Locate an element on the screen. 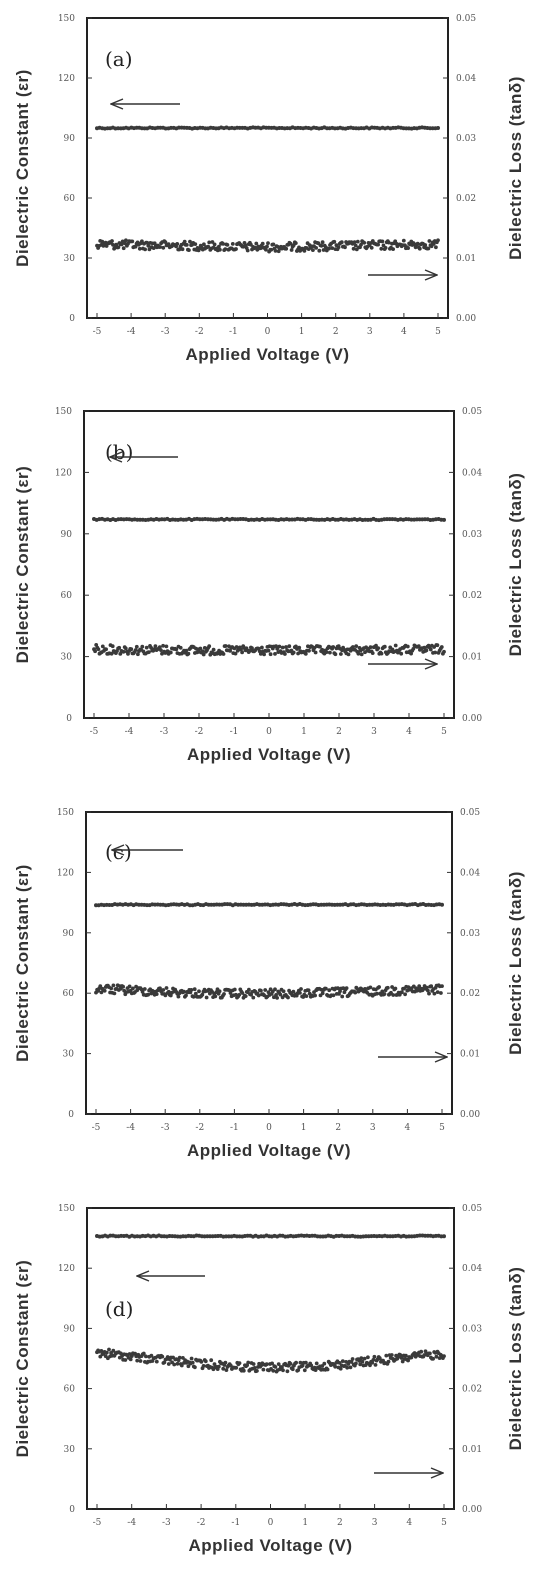  y-left-tick-label: 150 is located at coordinates (66, 19).